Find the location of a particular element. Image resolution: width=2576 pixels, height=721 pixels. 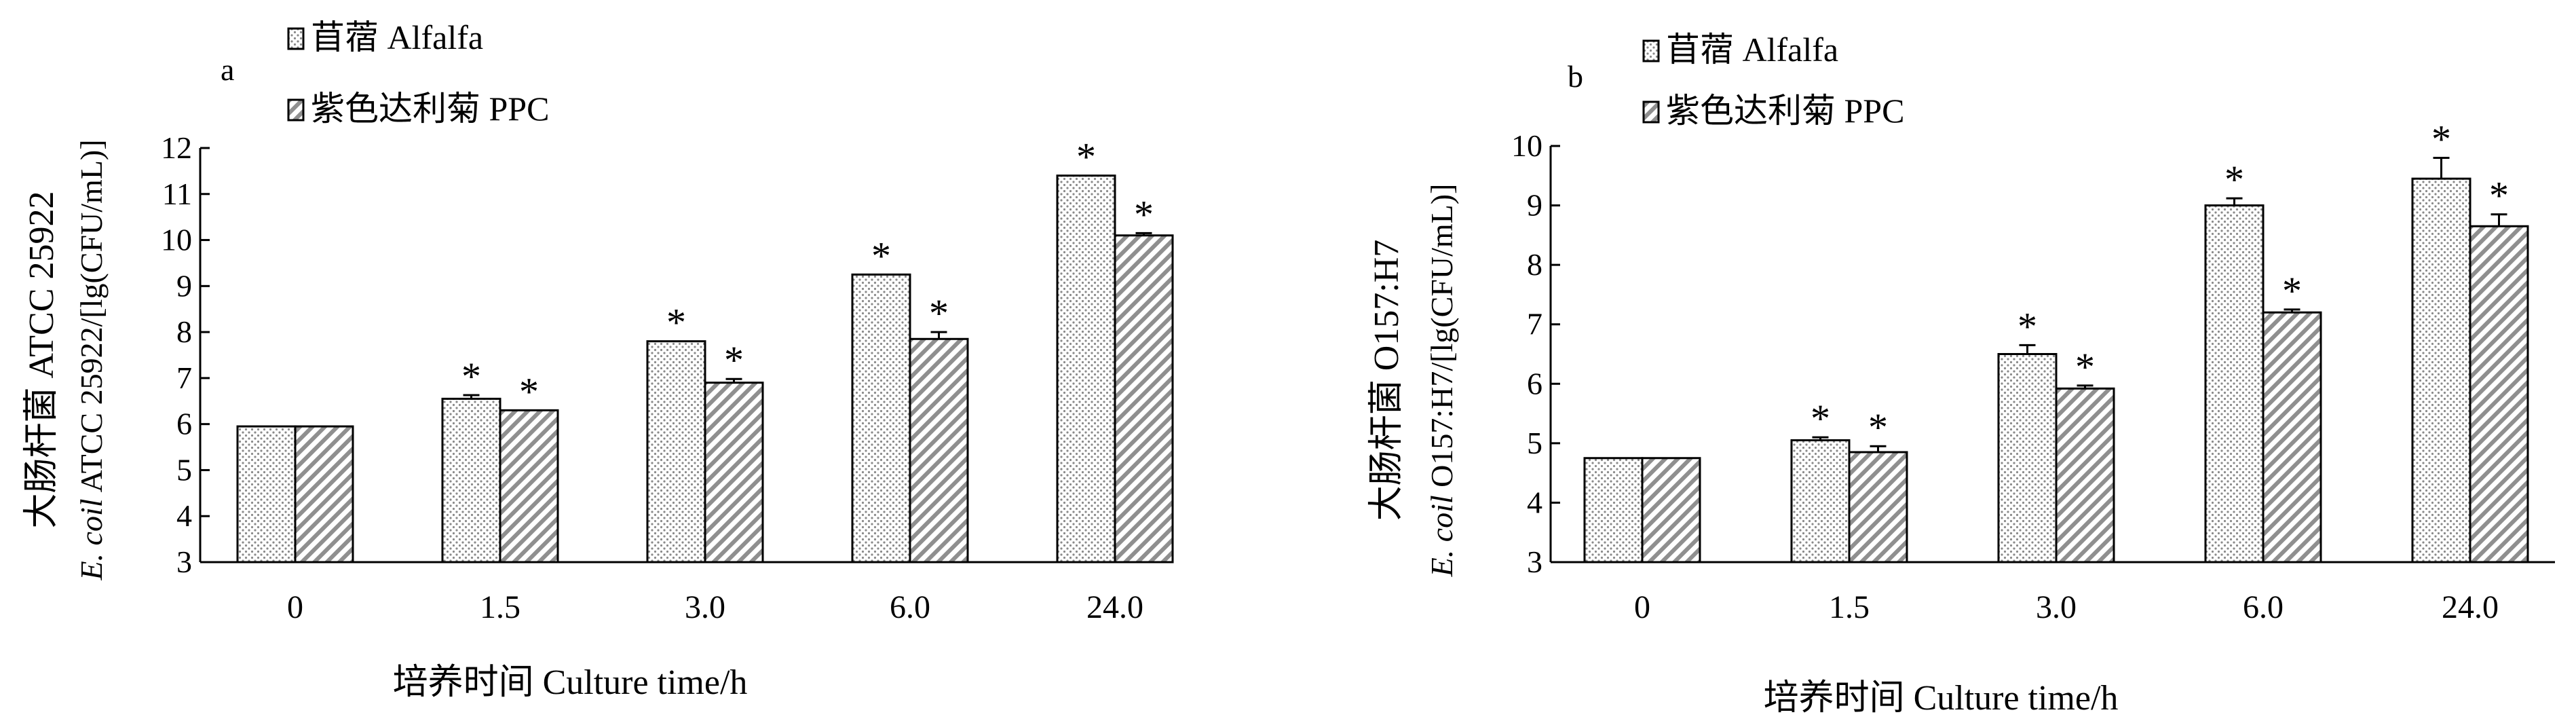

y-tick-label-b: 5 is located at coordinates (1534, 443).